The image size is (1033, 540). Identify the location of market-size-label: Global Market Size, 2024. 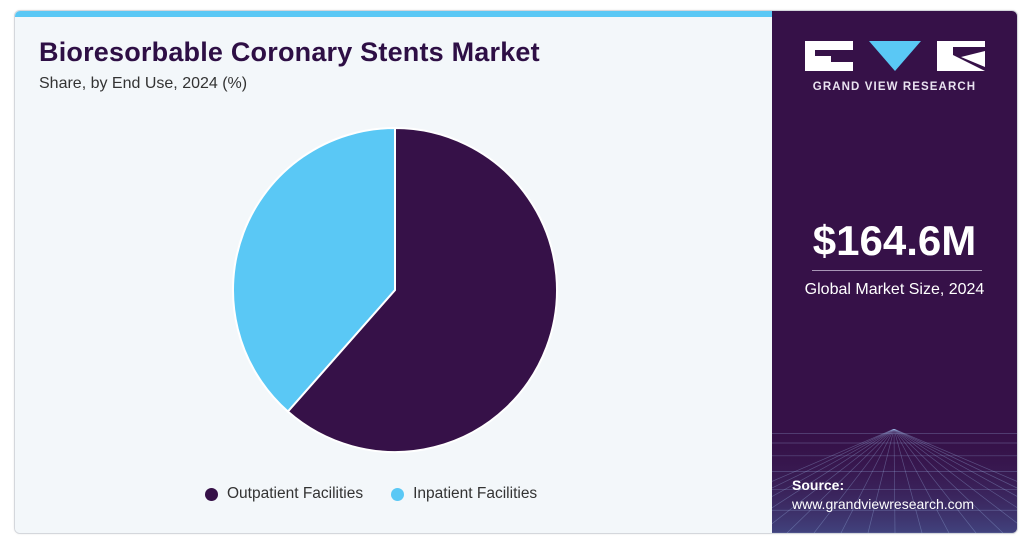
(894, 289).